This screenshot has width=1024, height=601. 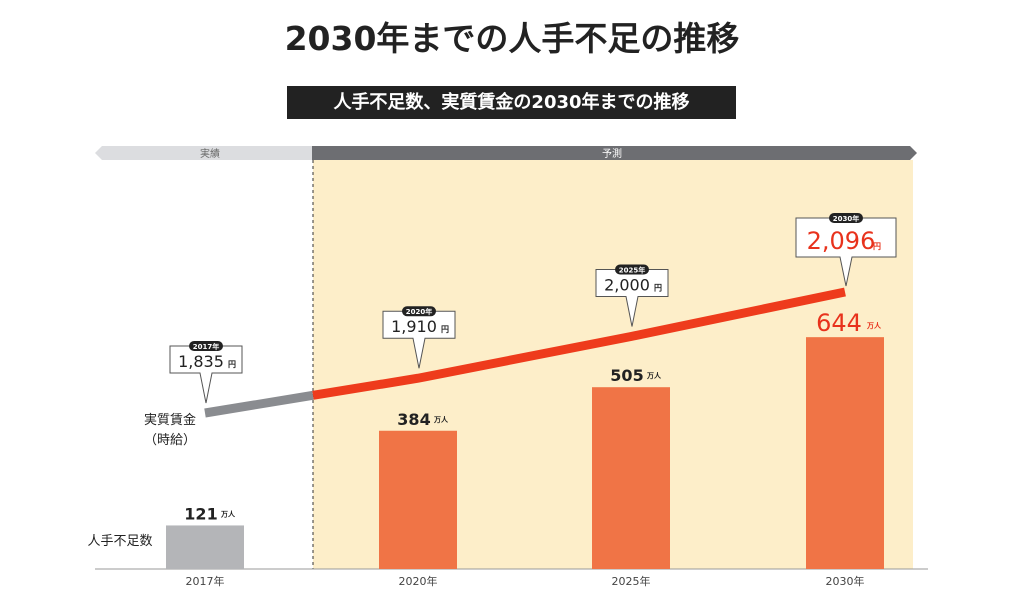 I want to click on shortage-series-label: 人手不足数, so click(x=119, y=541).